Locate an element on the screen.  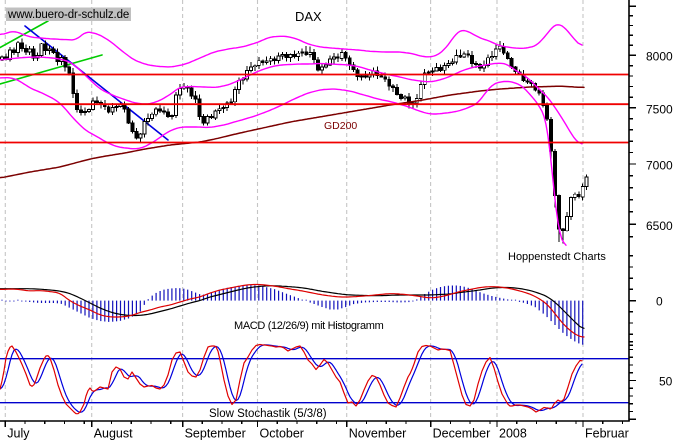
svg-text: 0 is located at coordinates (659, 302).